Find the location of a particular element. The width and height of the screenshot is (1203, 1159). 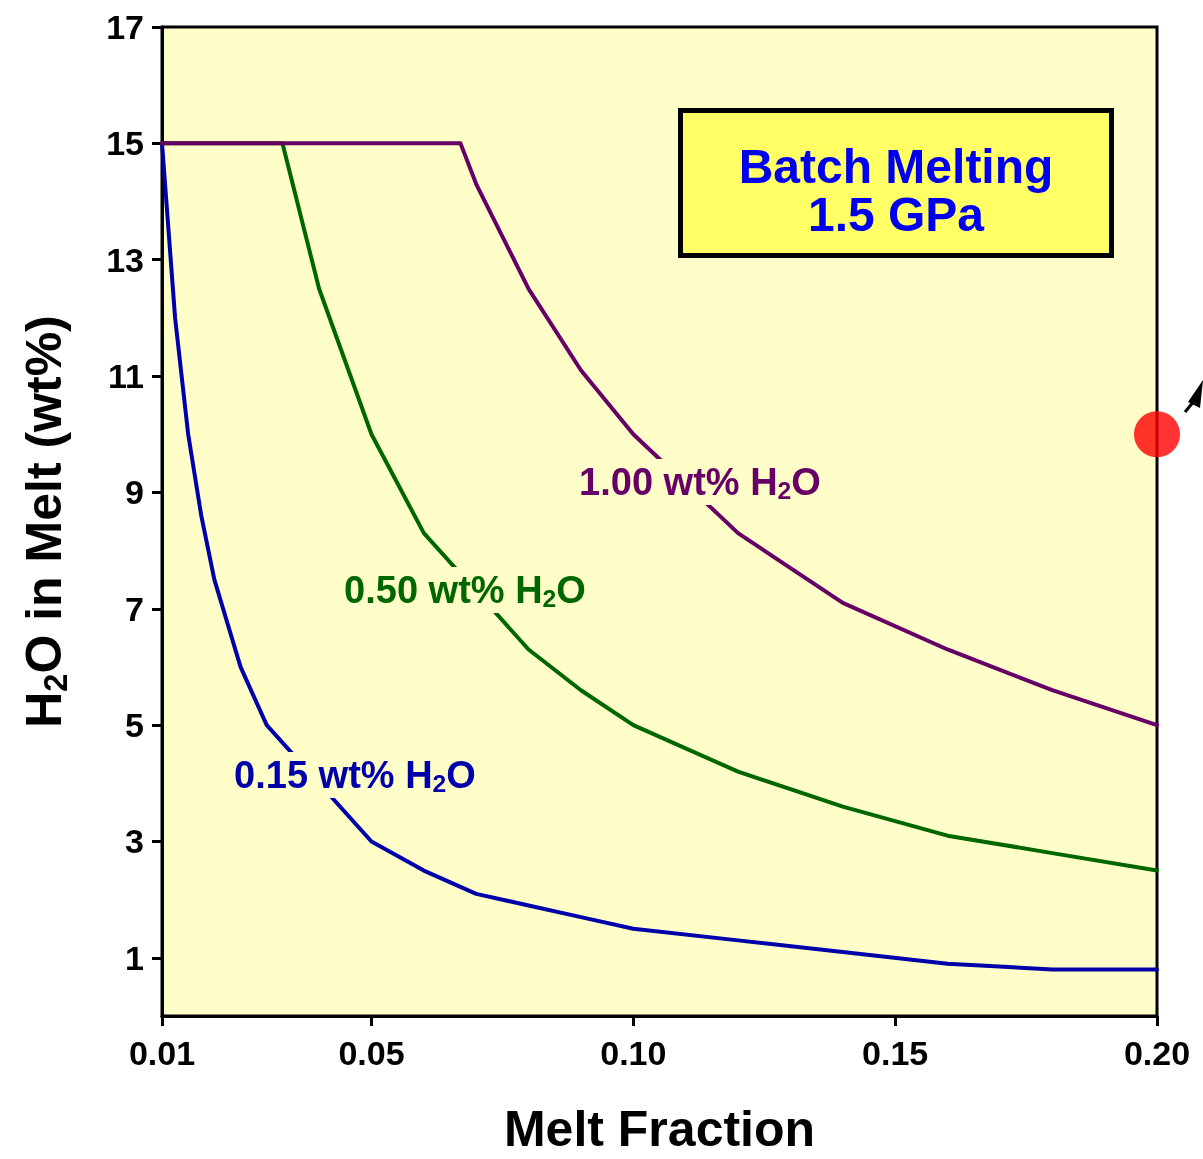

y-tick-label: 11 is located at coordinates (126, 376).